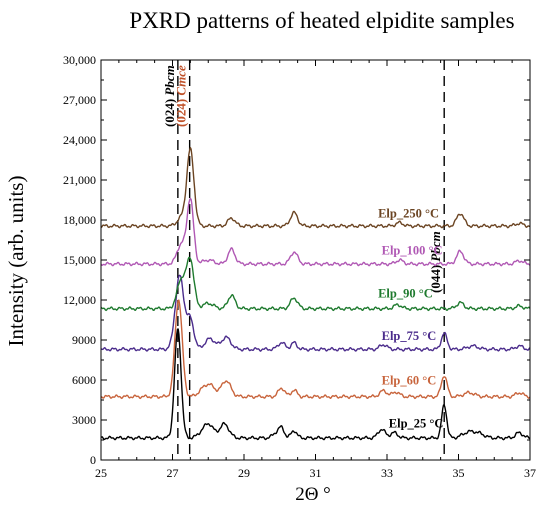 This screenshot has height=514, width=550. Describe the element at coordinates (79, 220) in the screenshot. I see `y-tick-label: 18,000` at that location.